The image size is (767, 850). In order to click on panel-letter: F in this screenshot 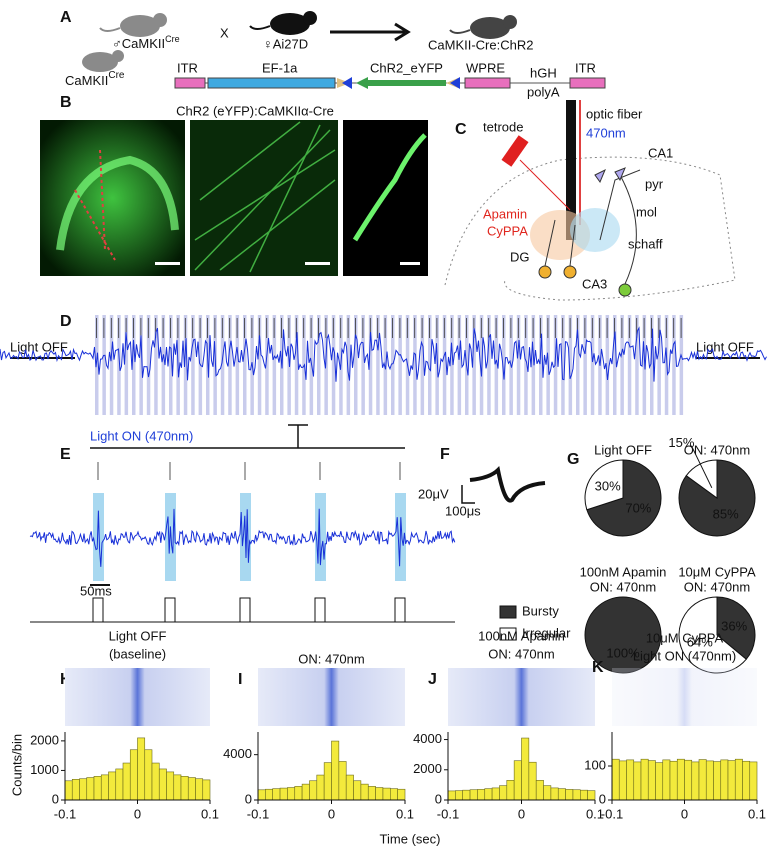, I will do `click(445, 454)`.